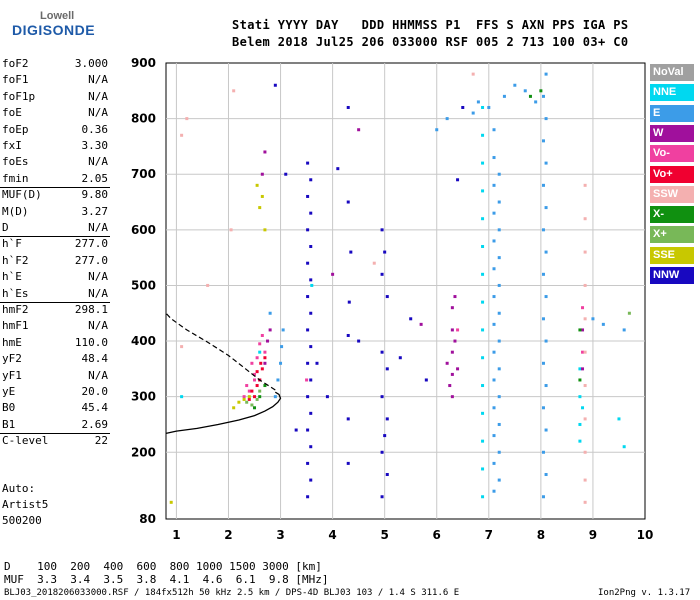 The width and height of the screenshot is (700, 600). What do you see at coordinates (143, 397) in the screenshot?
I see `y-tick-label: 300` at bounding box center [143, 397].